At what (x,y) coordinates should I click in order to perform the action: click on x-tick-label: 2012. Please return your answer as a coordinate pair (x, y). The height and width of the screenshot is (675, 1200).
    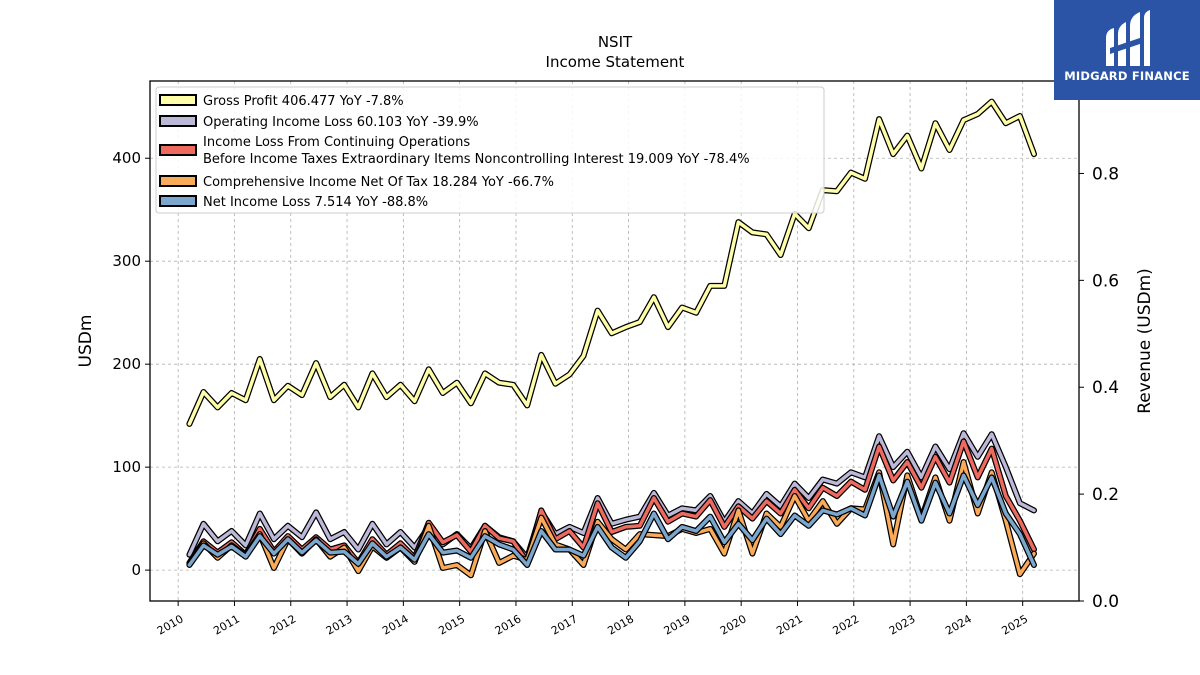
    Looking at the image, I should click on (283, 624).